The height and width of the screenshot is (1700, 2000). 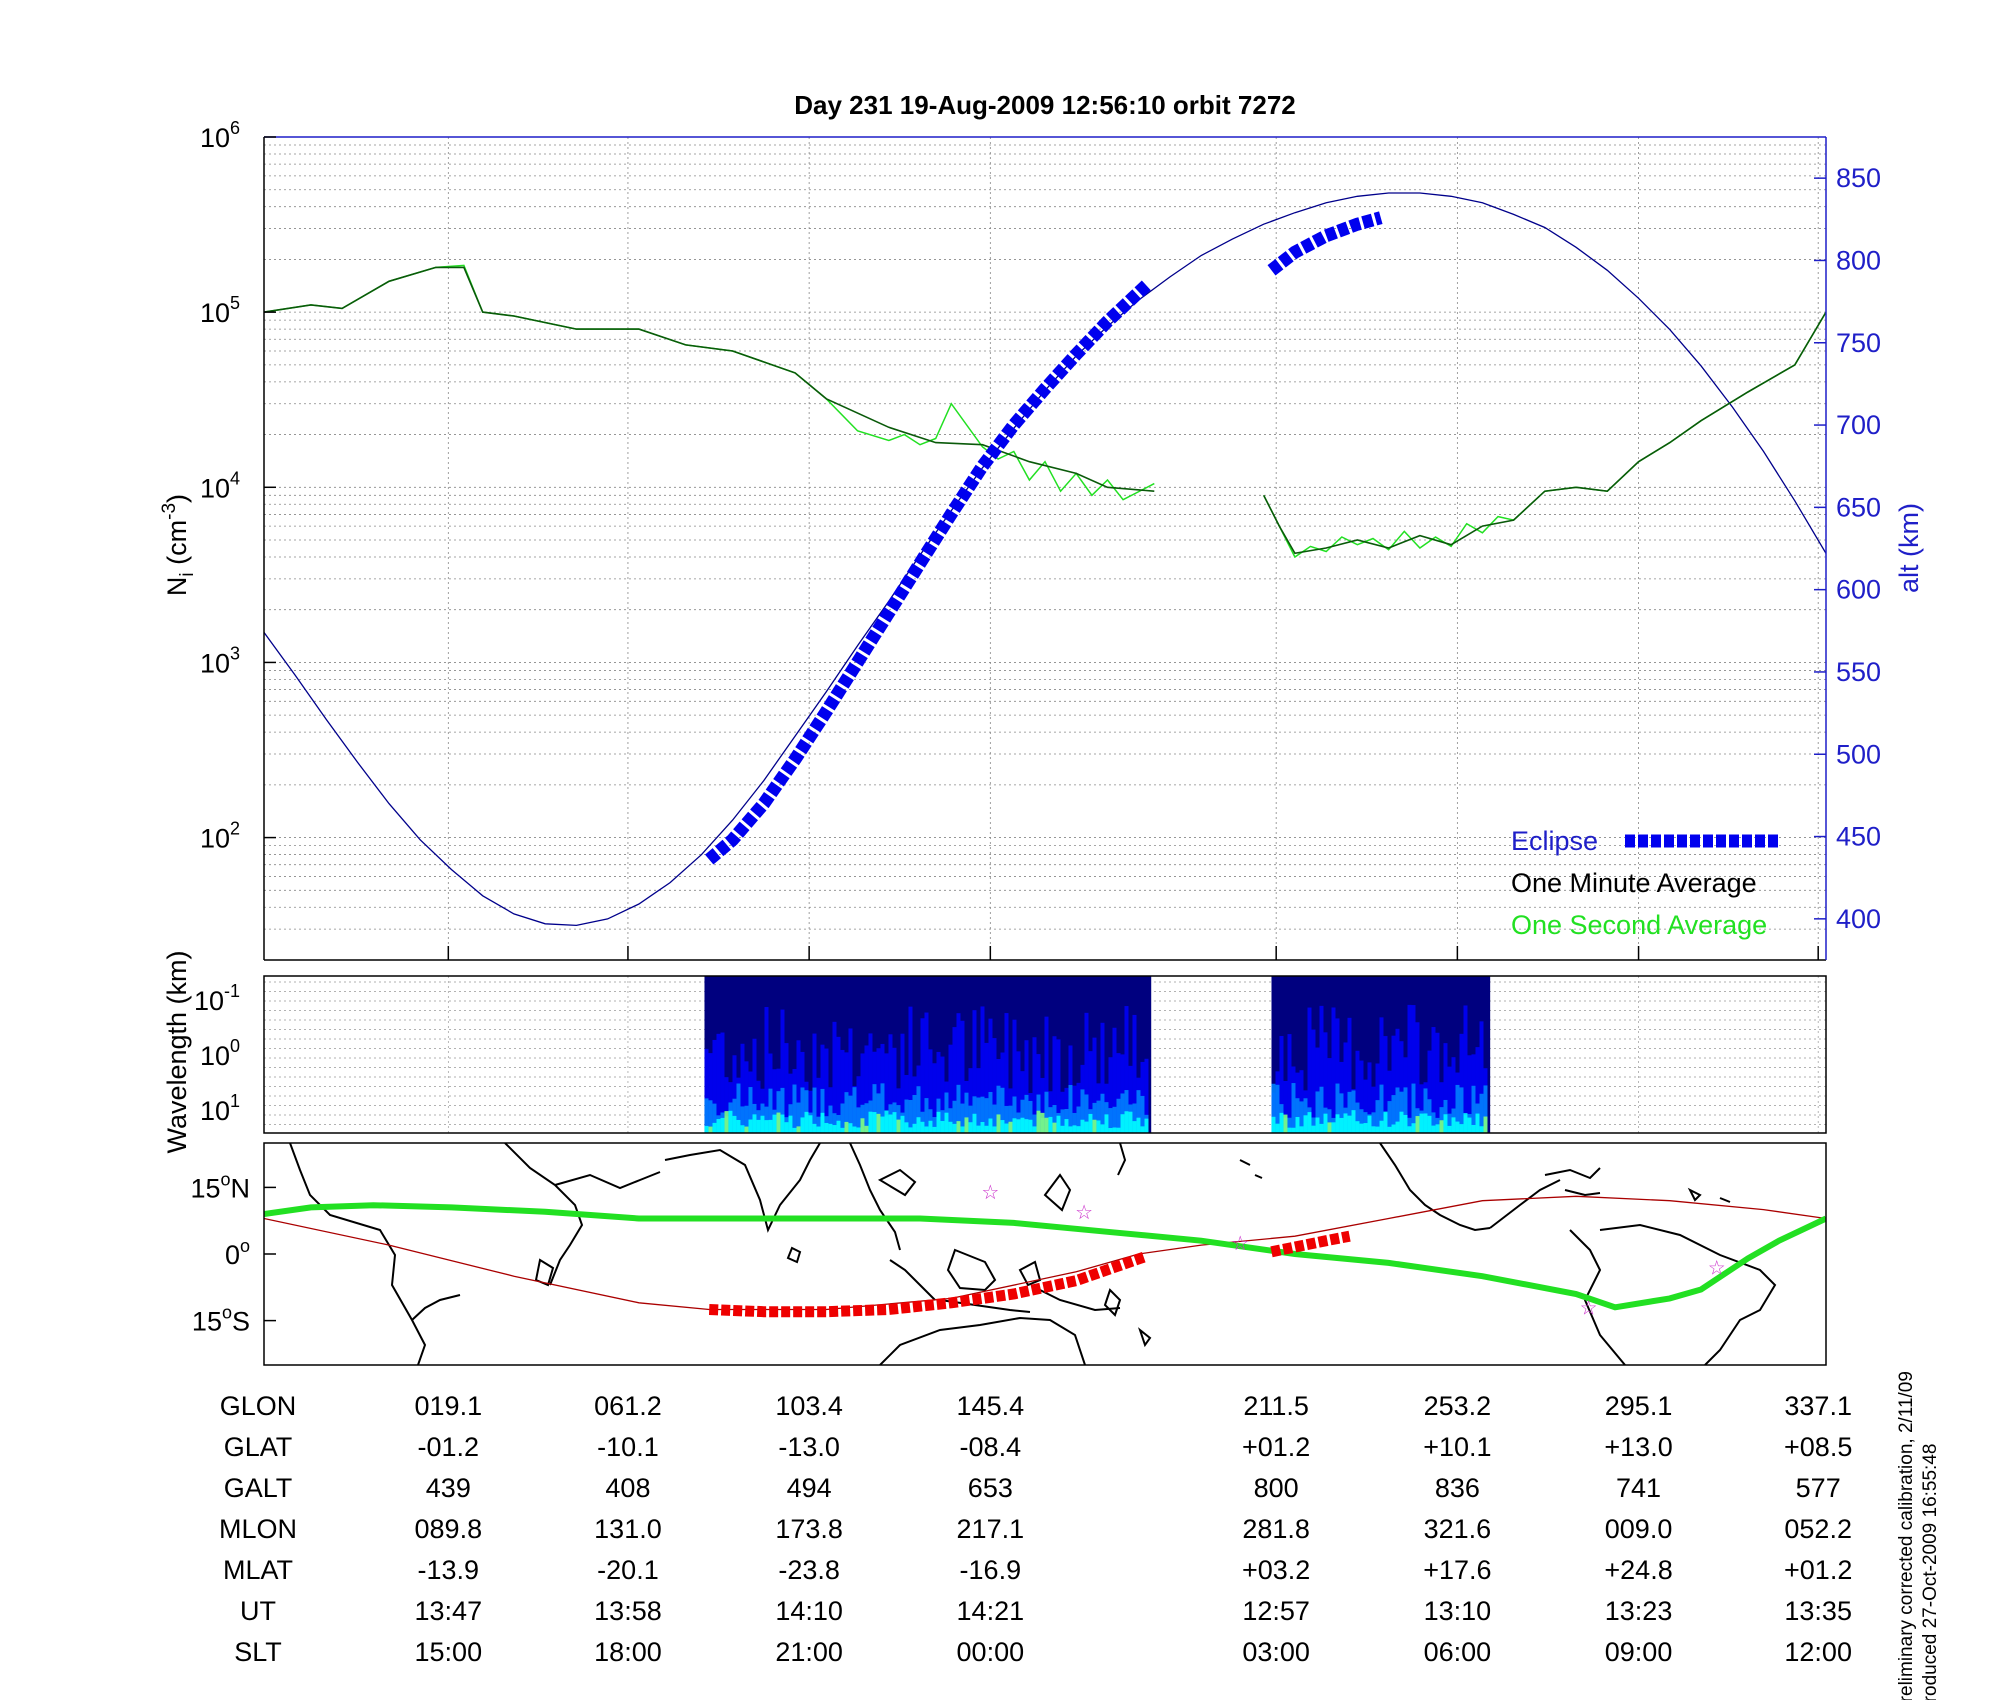 I want to click on one-minute-segment, so click(x=709, y=379).